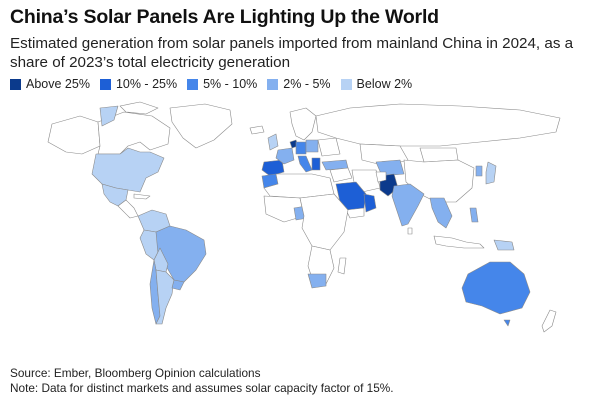 This screenshot has width=600, height=407. Describe the element at coordinates (134, 133) in the screenshot. I see `region-canada` at that location.